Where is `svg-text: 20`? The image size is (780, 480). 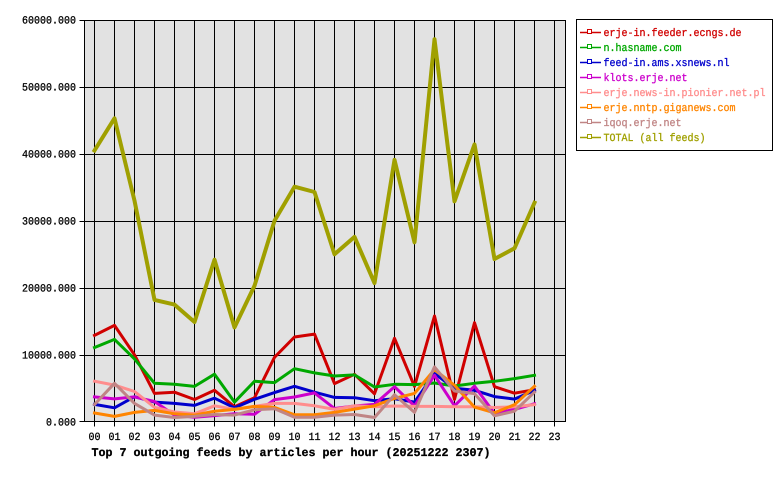 svg-text: 20 is located at coordinates (495, 438).